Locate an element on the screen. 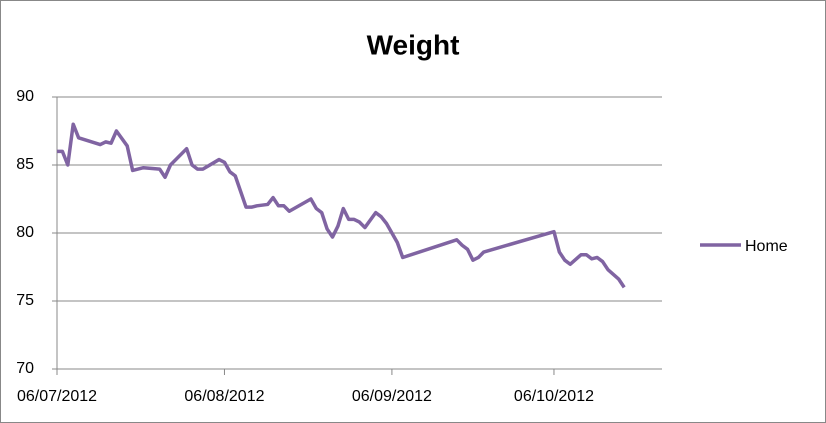 Image resolution: width=826 pixels, height=423 pixels. x-tick-label: 06/08/2012 is located at coordinates (224, 396).